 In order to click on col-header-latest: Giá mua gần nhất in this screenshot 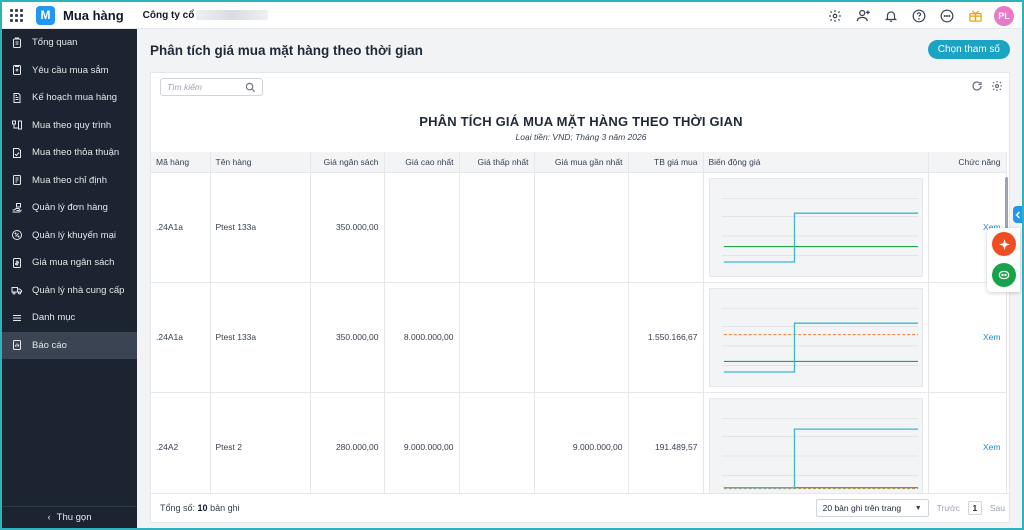, I will do `click(581, 162)`.